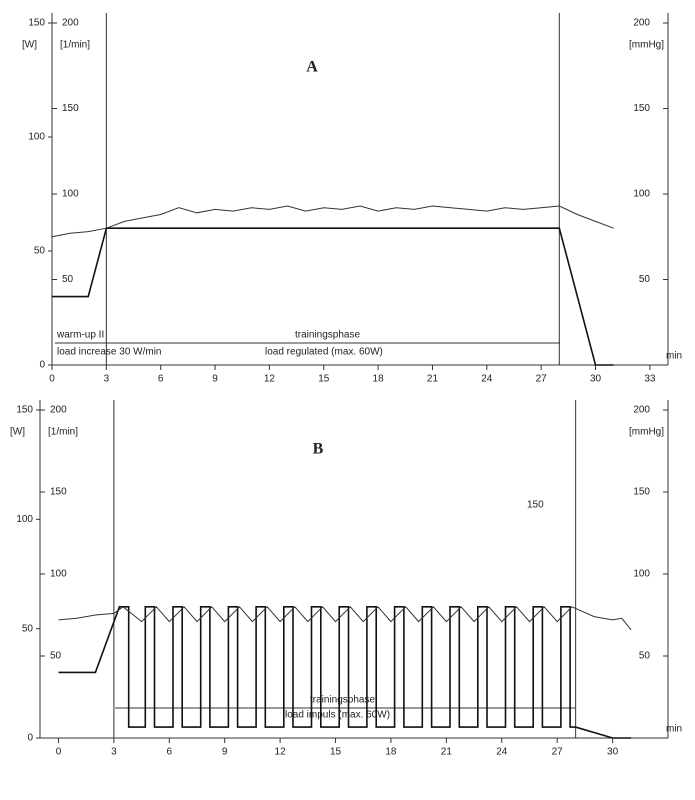  Describe the element at coordinates (80, 335) in the screenshot. I see `annotation: warm-up II` at that location.